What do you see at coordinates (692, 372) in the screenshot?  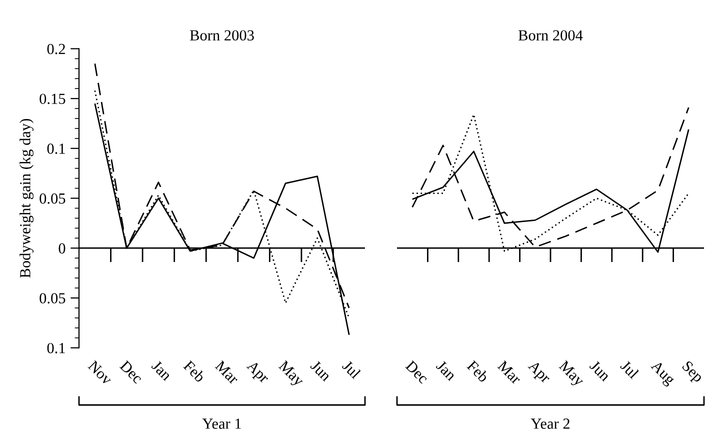 I see `x-tick-label: Sep` at bounding box center [692, 372].